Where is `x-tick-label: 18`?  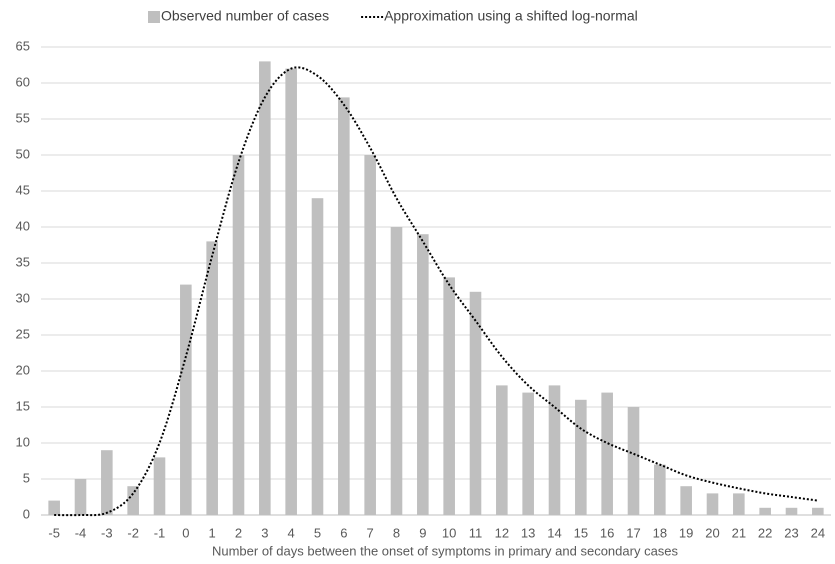
x-tick-label: 18 is located at coordinates (660, 532).